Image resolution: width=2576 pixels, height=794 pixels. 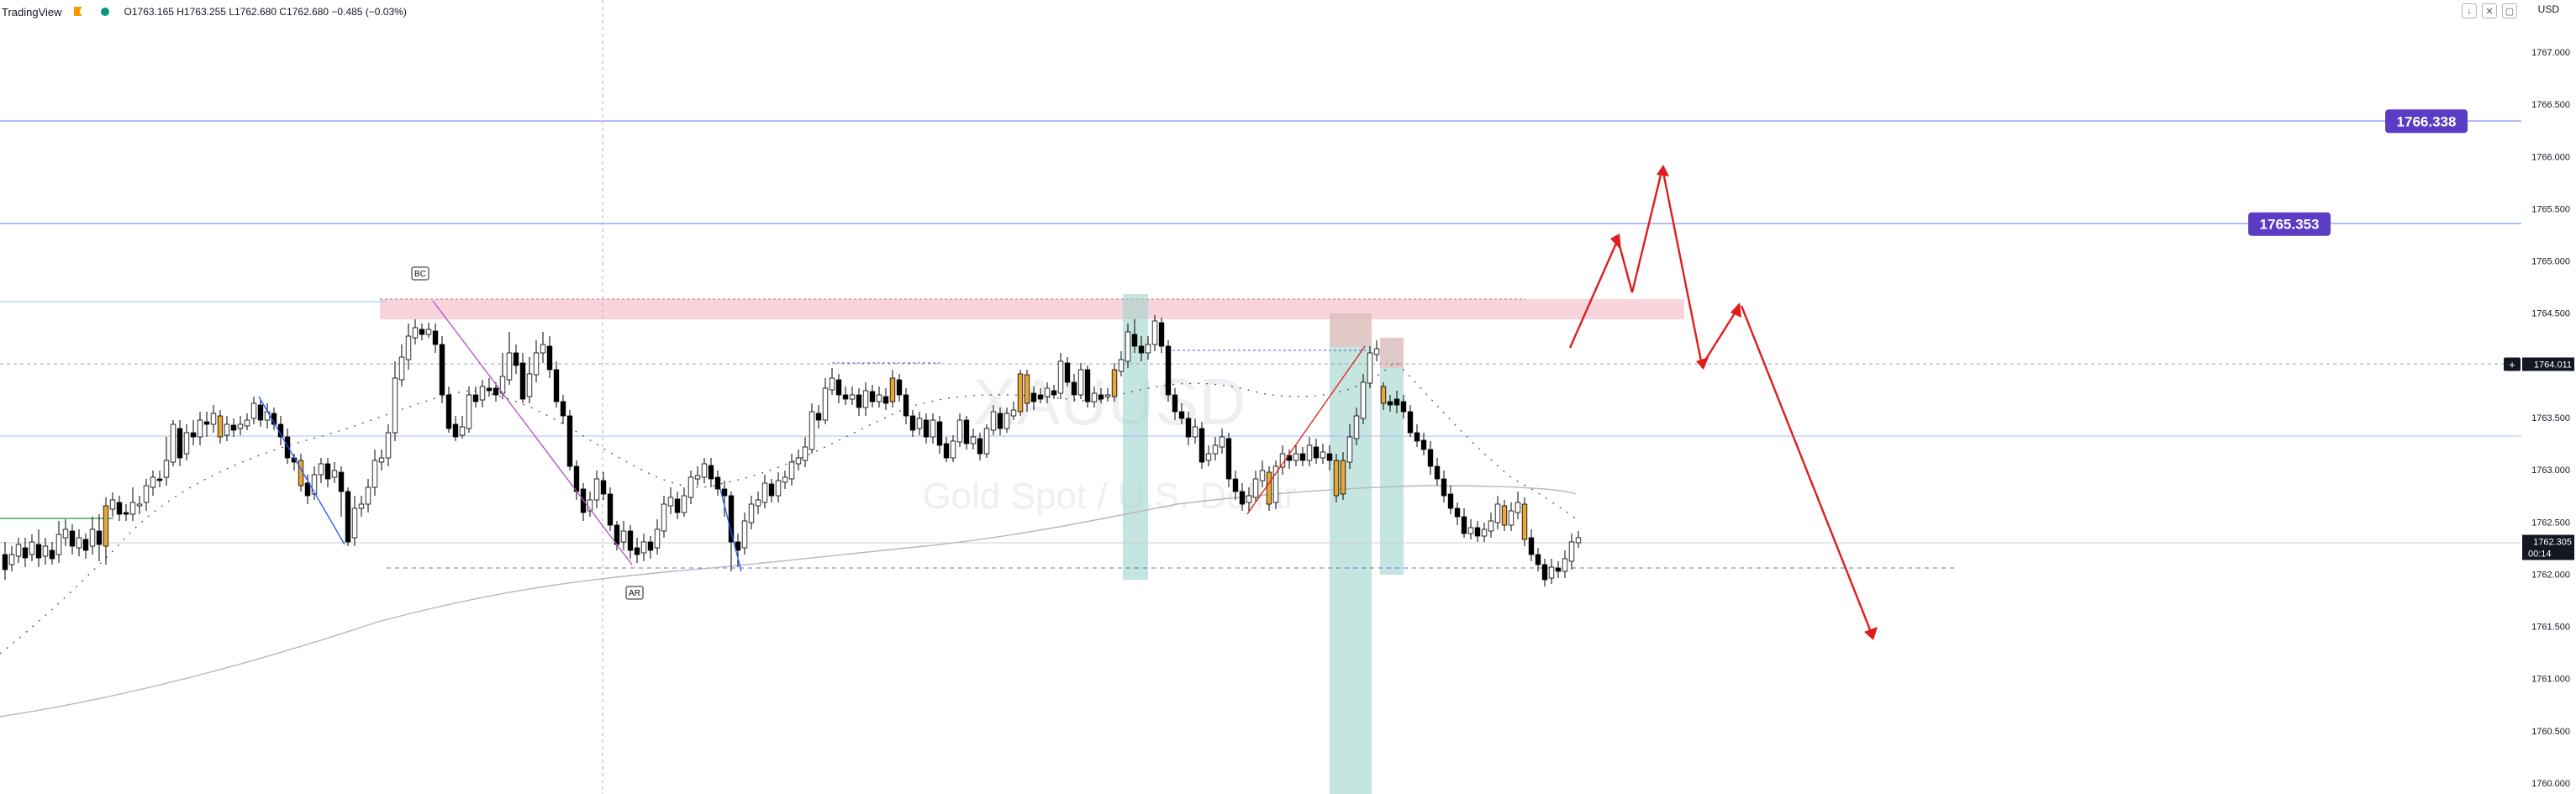 What do you see at coordinates (2550, 523) in the screenshot?
I see `y-tick-label: 1762.500` at bounding box center [2550, 523].